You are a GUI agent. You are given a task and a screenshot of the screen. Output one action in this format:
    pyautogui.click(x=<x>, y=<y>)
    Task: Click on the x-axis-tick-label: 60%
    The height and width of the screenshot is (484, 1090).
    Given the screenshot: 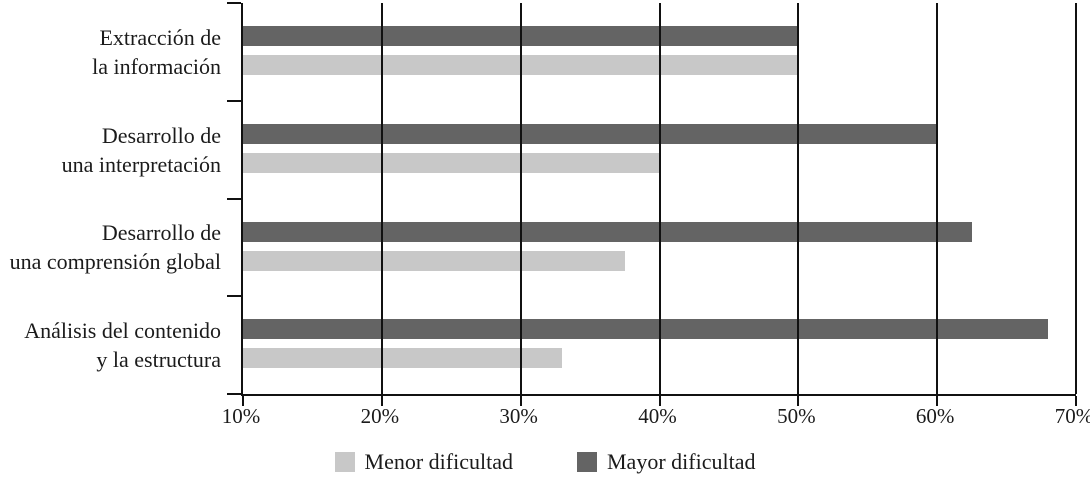 What is the action you would take?
    pyautogui.click(x=935, y=416)
    